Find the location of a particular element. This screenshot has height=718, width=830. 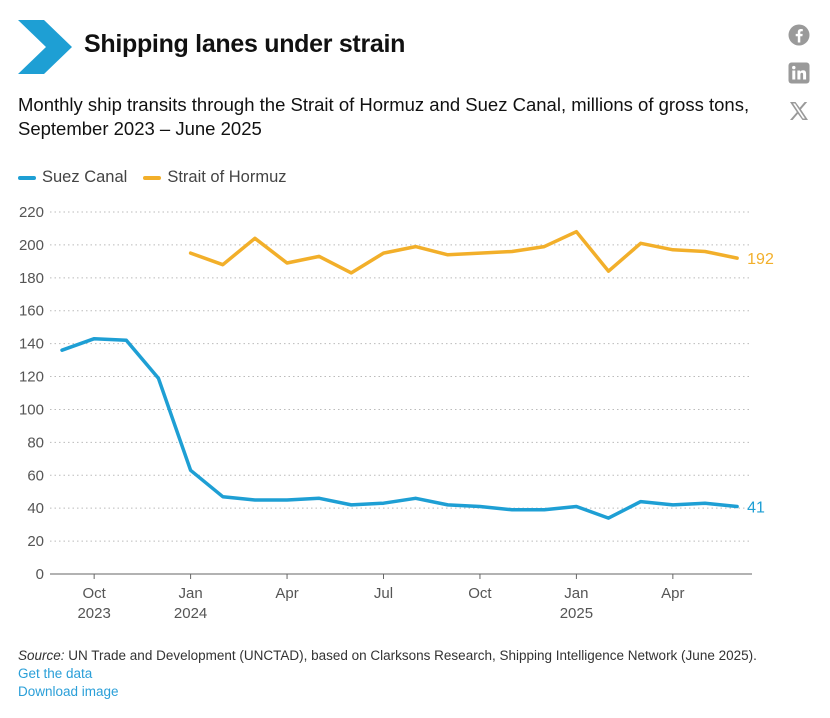

x-tick-year-2023-10: 2023 is located at coordinates (93, 613).